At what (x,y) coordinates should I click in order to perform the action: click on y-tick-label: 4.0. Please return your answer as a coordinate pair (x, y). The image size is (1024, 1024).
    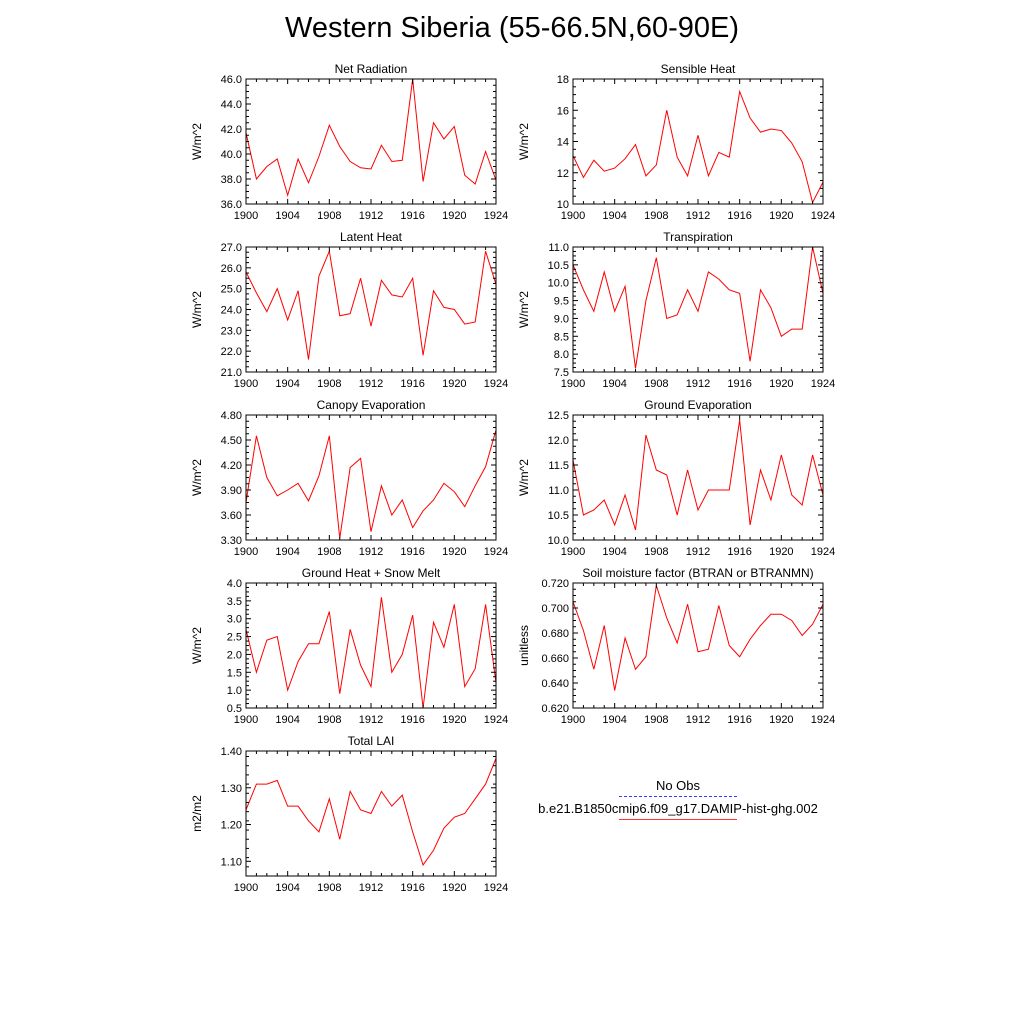
    Looking at the image, I should click on (234, 584).